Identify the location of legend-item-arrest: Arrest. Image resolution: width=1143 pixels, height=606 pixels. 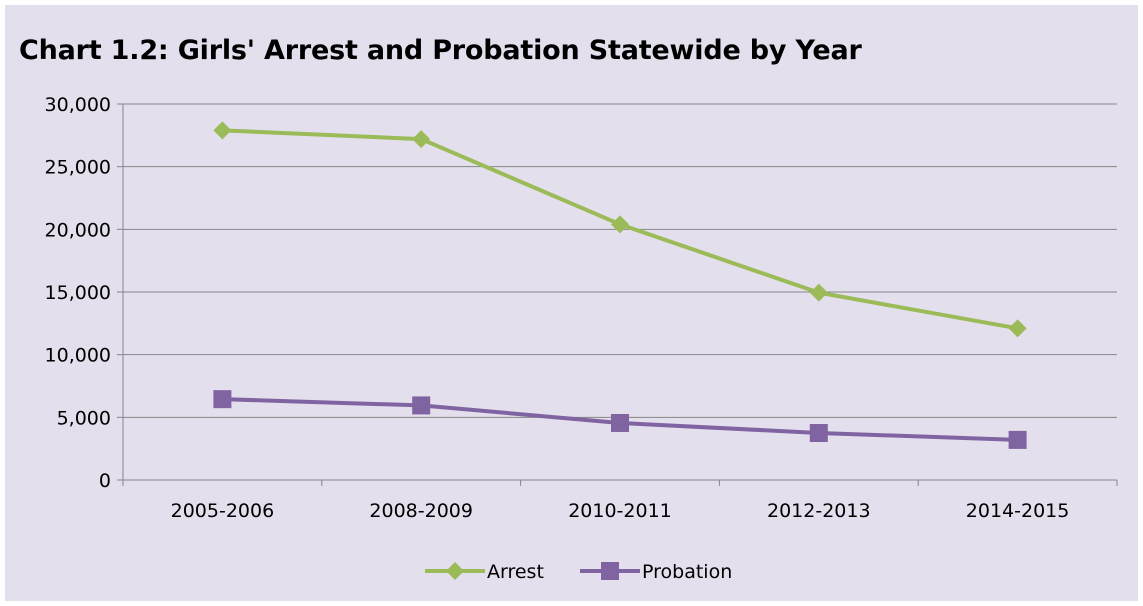
(484, 572).